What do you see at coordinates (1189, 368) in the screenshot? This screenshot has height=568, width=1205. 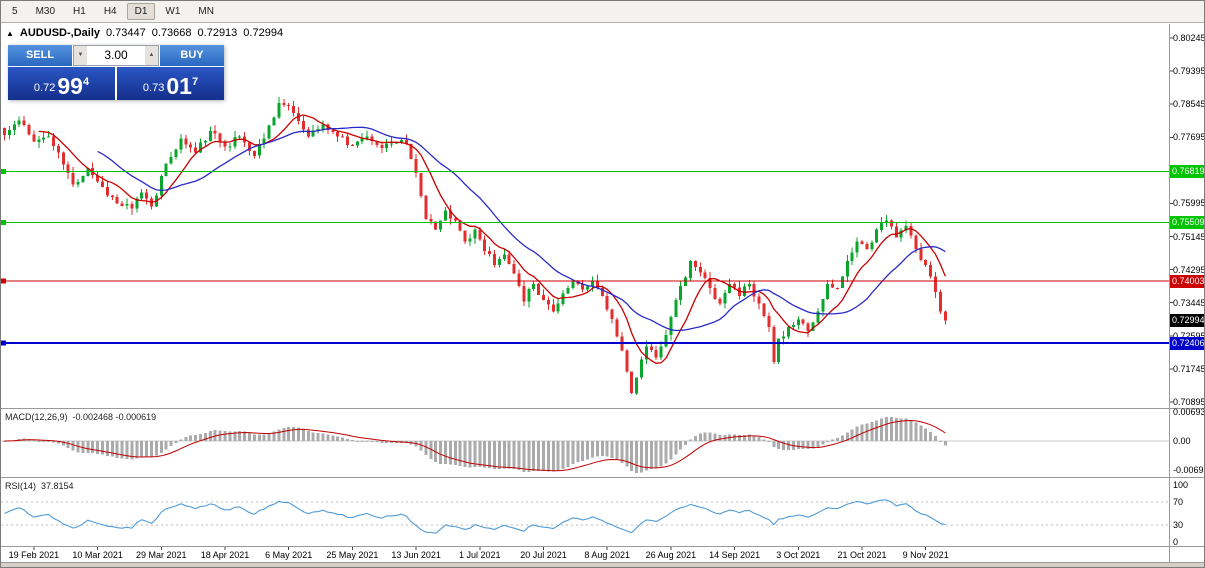 I see `price-axis-tick: 0.71745` at bounding box center [1189, 368].